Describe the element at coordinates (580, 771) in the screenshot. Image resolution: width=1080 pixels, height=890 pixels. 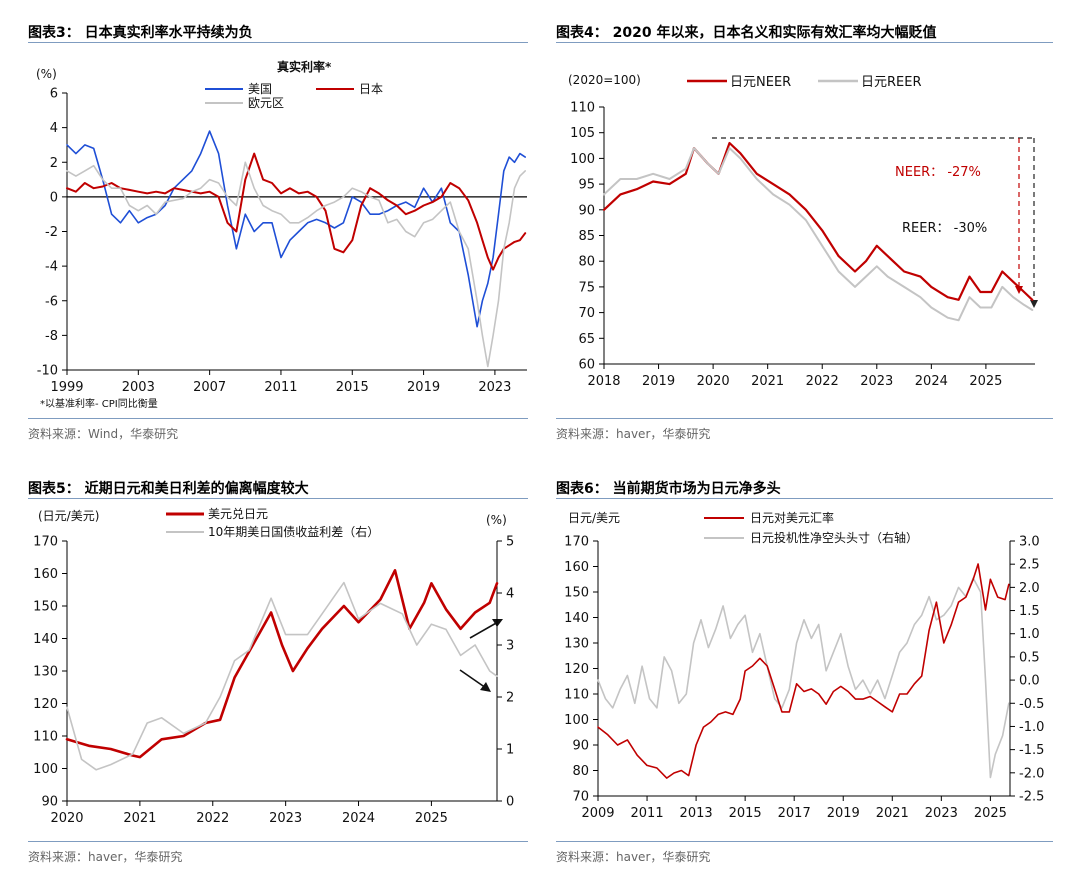
I see `chart4-y-tick-label: 80` at that location.